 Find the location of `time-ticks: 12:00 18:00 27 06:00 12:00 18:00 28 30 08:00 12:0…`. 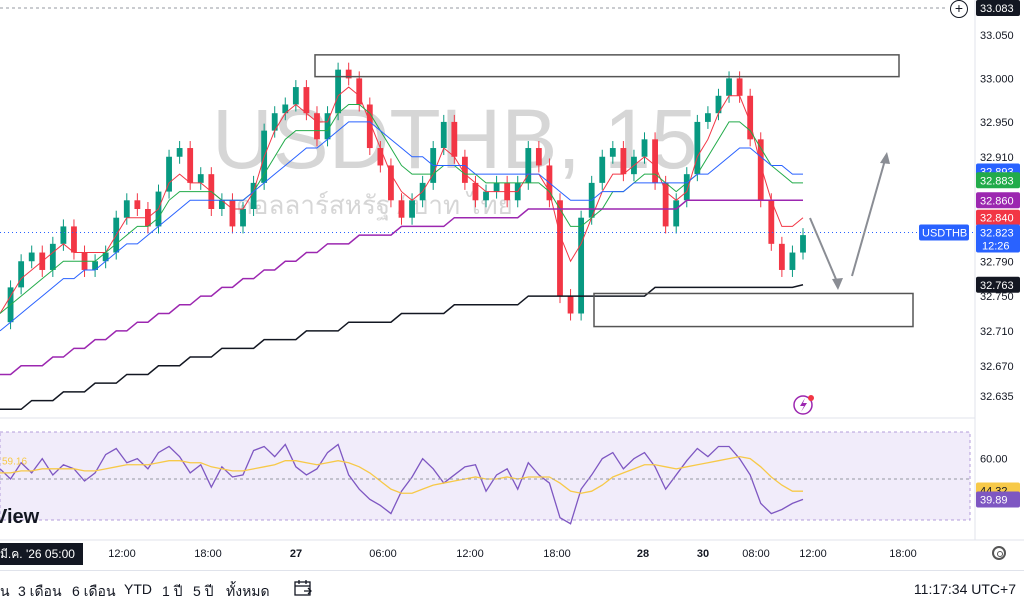

time-ticks: 12:00 18:00 27 06:00 12:00 18:00 28 30 08:00 12:0… is located at coordinates (512, 554).